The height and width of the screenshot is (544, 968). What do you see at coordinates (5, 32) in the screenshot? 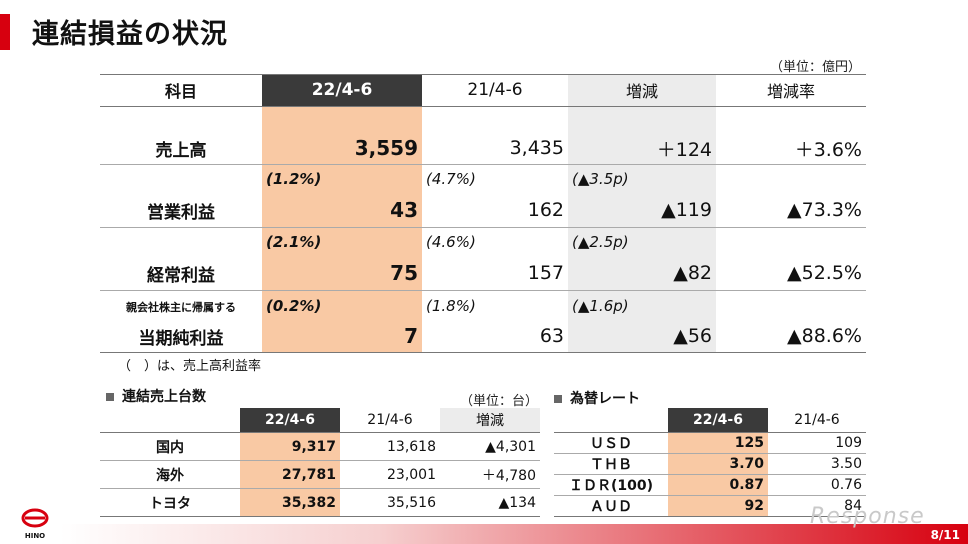
I see `title-accent-bar` at bounding box center [5, 32].